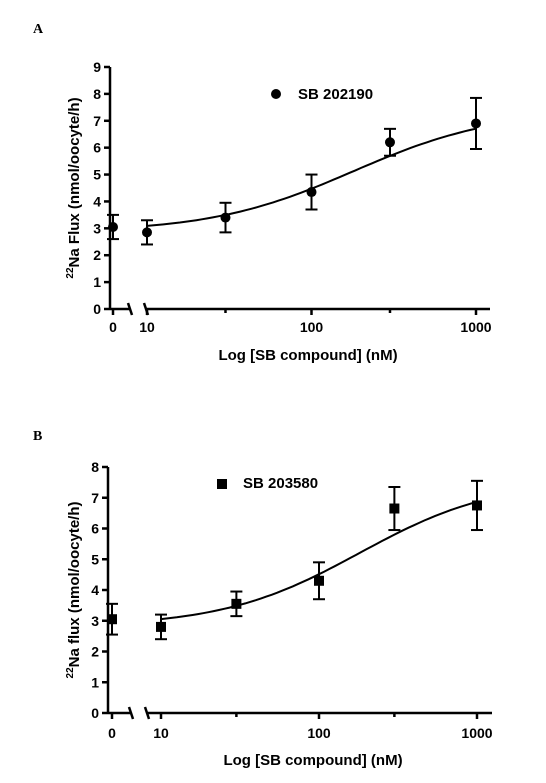 The width and height of the screenshot is (546, 783). What do you see at coordinates (280, 483) in the screenshot?
I see `legend-label-b: SB 203580` at bounding box center [280, 483].